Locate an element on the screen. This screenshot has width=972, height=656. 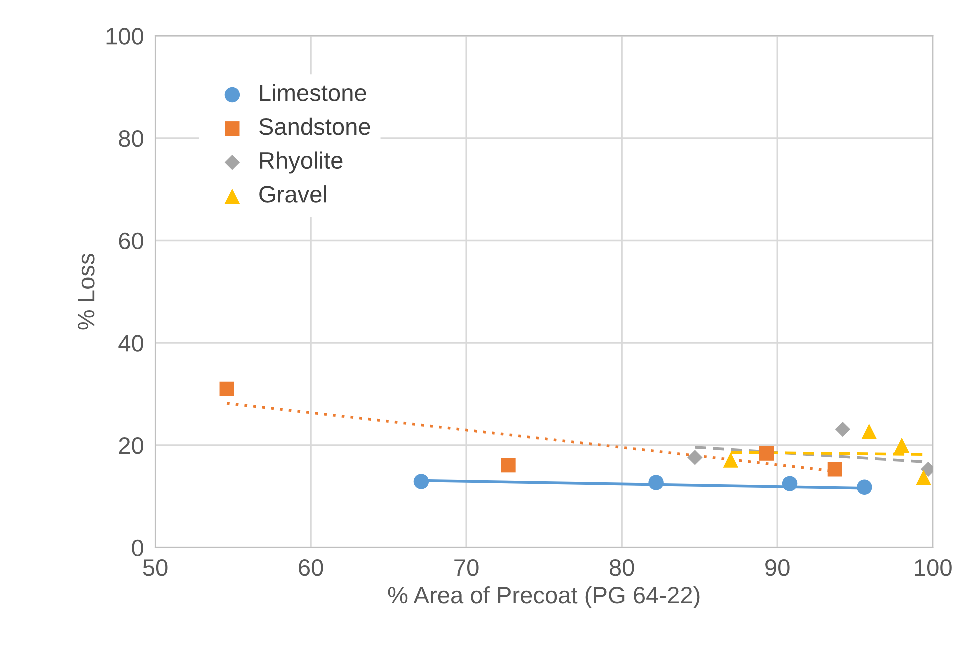
x-tick-label: 70 is located at coordinates (466, 567).